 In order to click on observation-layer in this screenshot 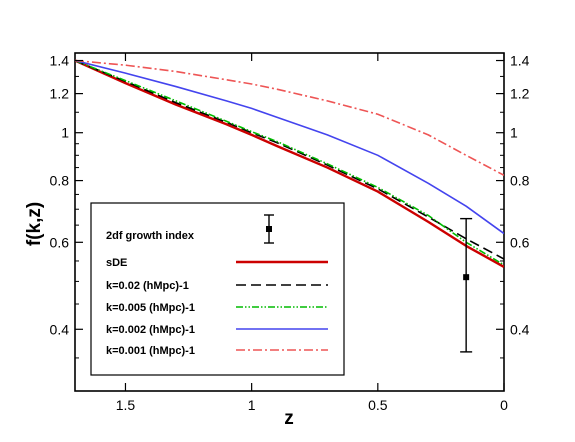, I will do `click(466, 285)`.